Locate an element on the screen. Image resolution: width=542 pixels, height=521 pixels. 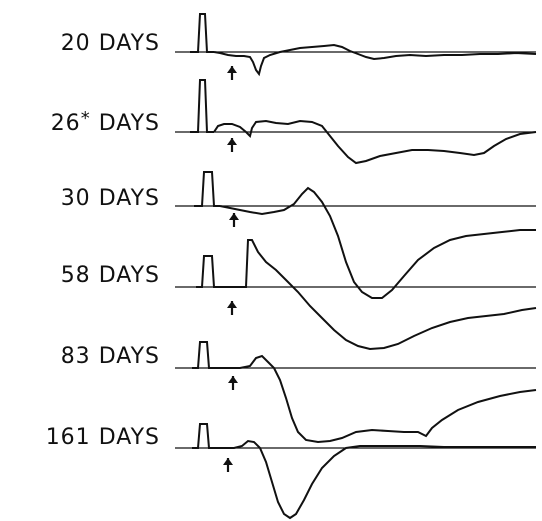
trace-label-5: 161 DAYS is located at coordinates (80, 438).